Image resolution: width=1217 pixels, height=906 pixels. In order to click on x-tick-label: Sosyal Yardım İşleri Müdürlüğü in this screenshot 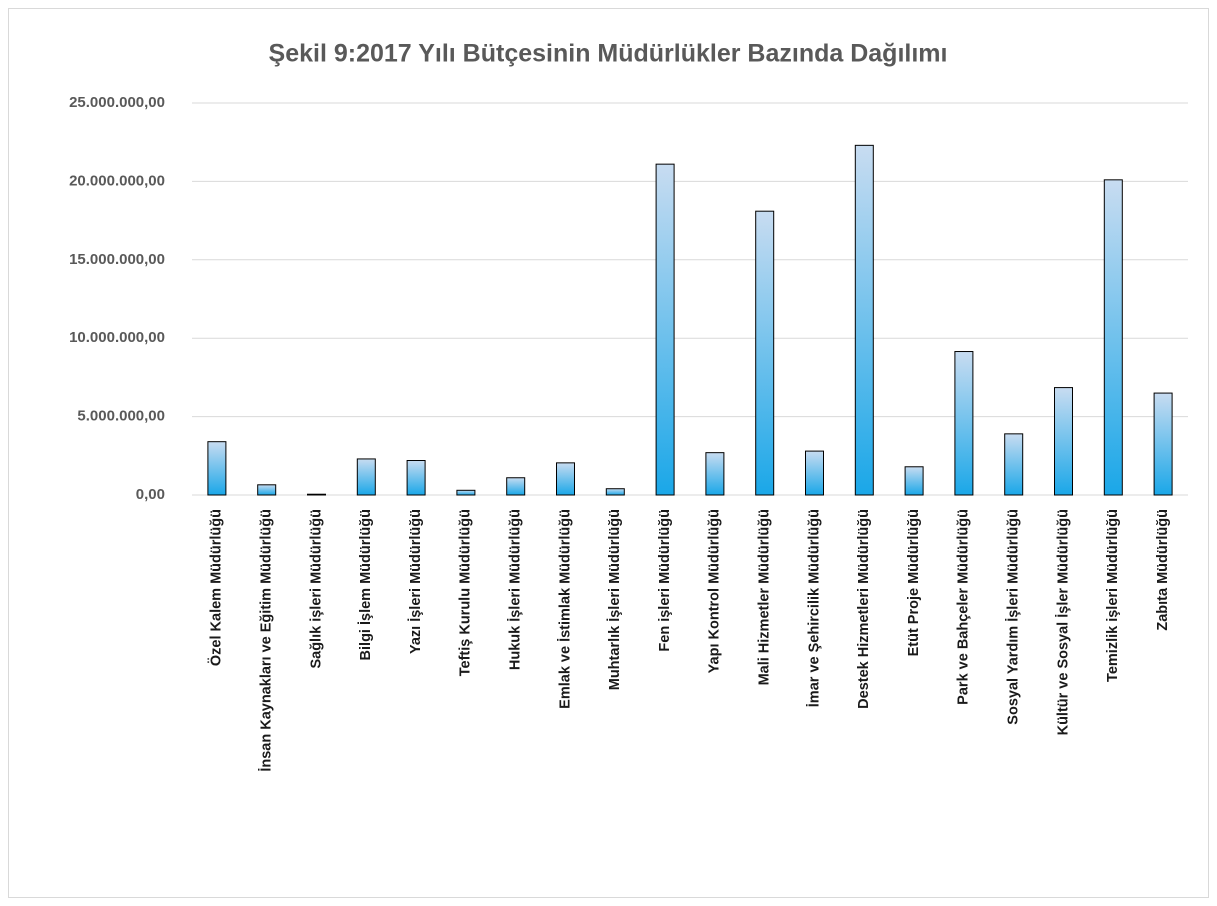, I will do `click(1013, 617)`.